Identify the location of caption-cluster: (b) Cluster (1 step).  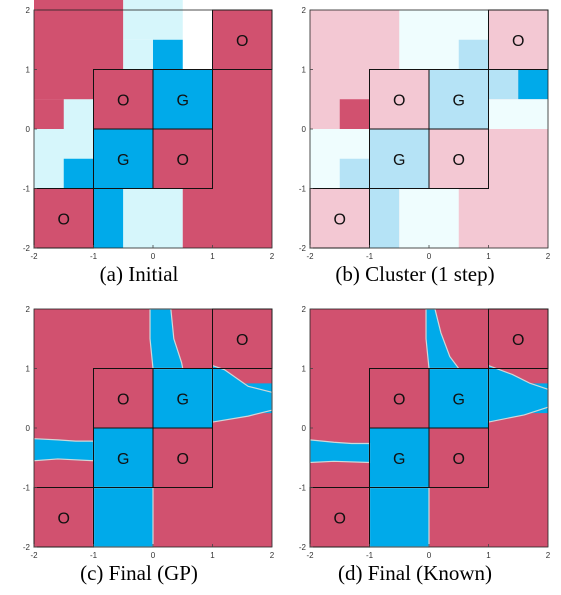
(415, 274).